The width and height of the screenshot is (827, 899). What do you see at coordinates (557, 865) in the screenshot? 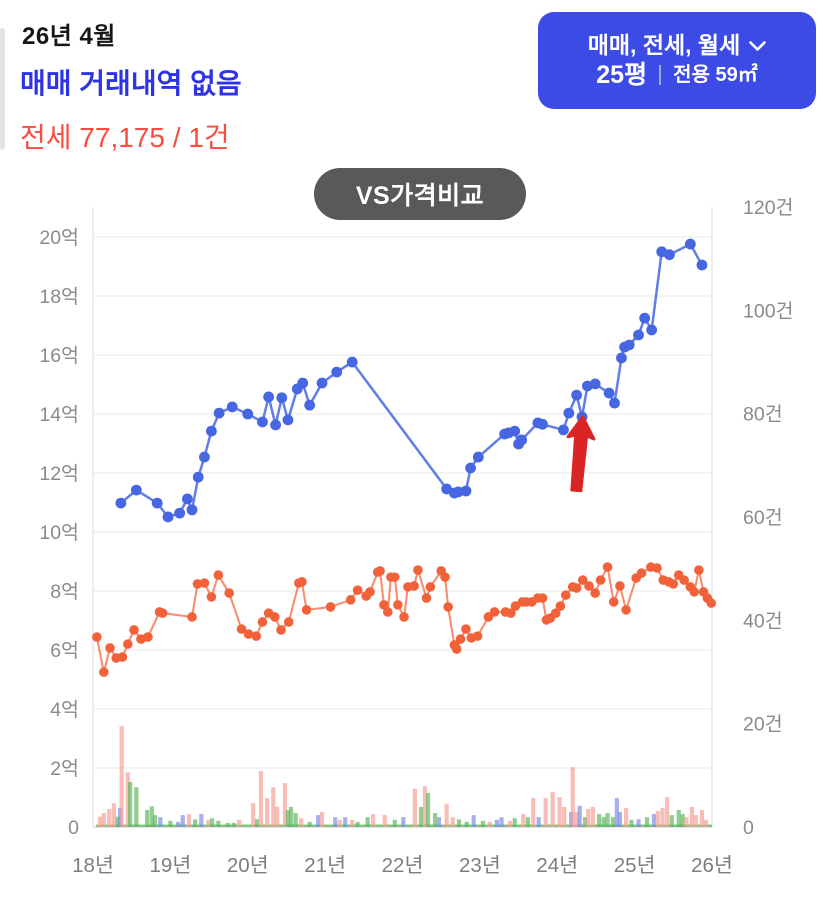
I see `svg-text: 24년` at bounding box center [557, 865].